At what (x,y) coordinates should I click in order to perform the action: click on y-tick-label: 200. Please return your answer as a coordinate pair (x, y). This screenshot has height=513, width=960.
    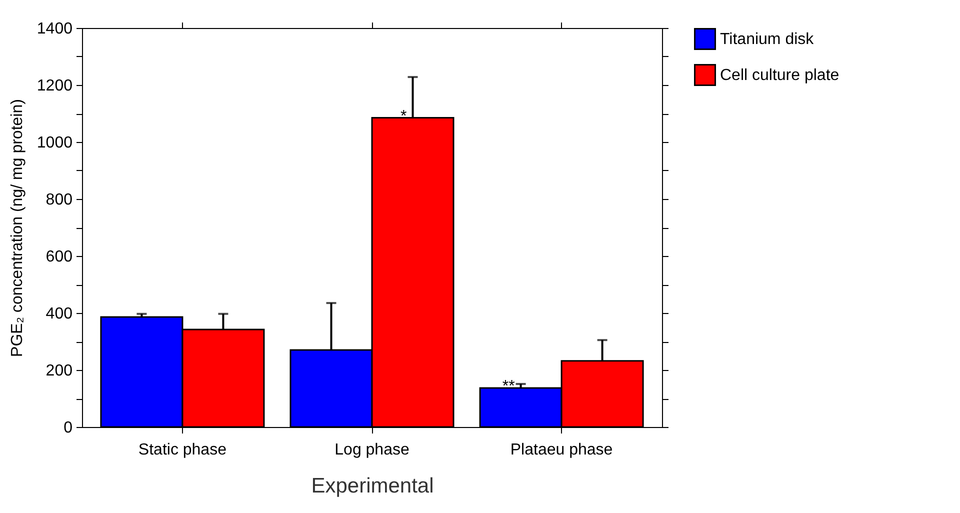
    Looking at the image, I should click on (59, 371).